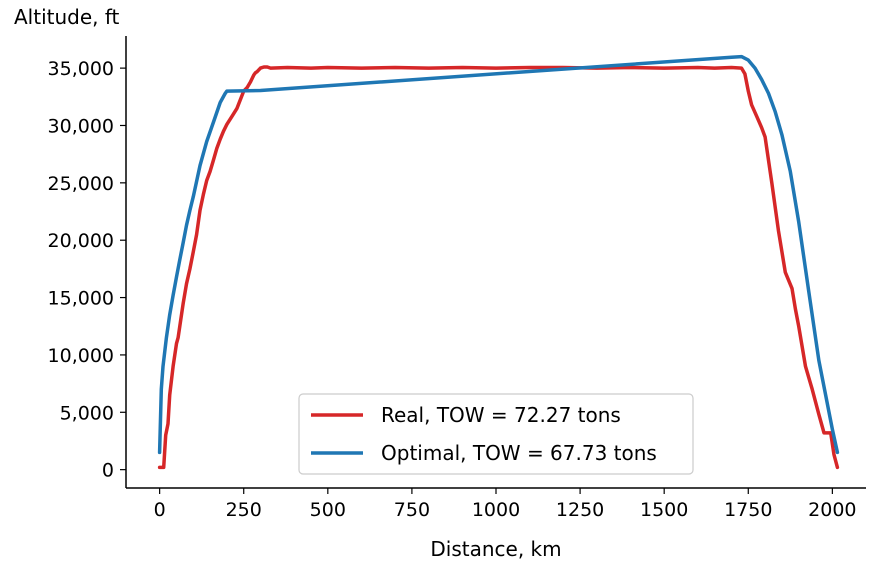 The height and width of the screenshot is (574, 882). I want to click on legend-label-optimal: Optimal, TOW = 67.73 tons, so click(519, 453).